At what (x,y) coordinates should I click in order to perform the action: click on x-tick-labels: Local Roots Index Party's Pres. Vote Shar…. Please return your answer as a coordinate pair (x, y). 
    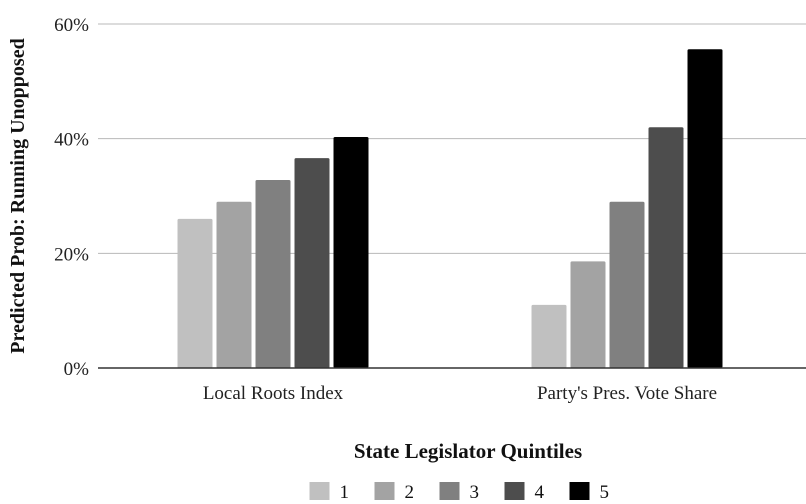
    Looking at the image, I should click on (460, 393).